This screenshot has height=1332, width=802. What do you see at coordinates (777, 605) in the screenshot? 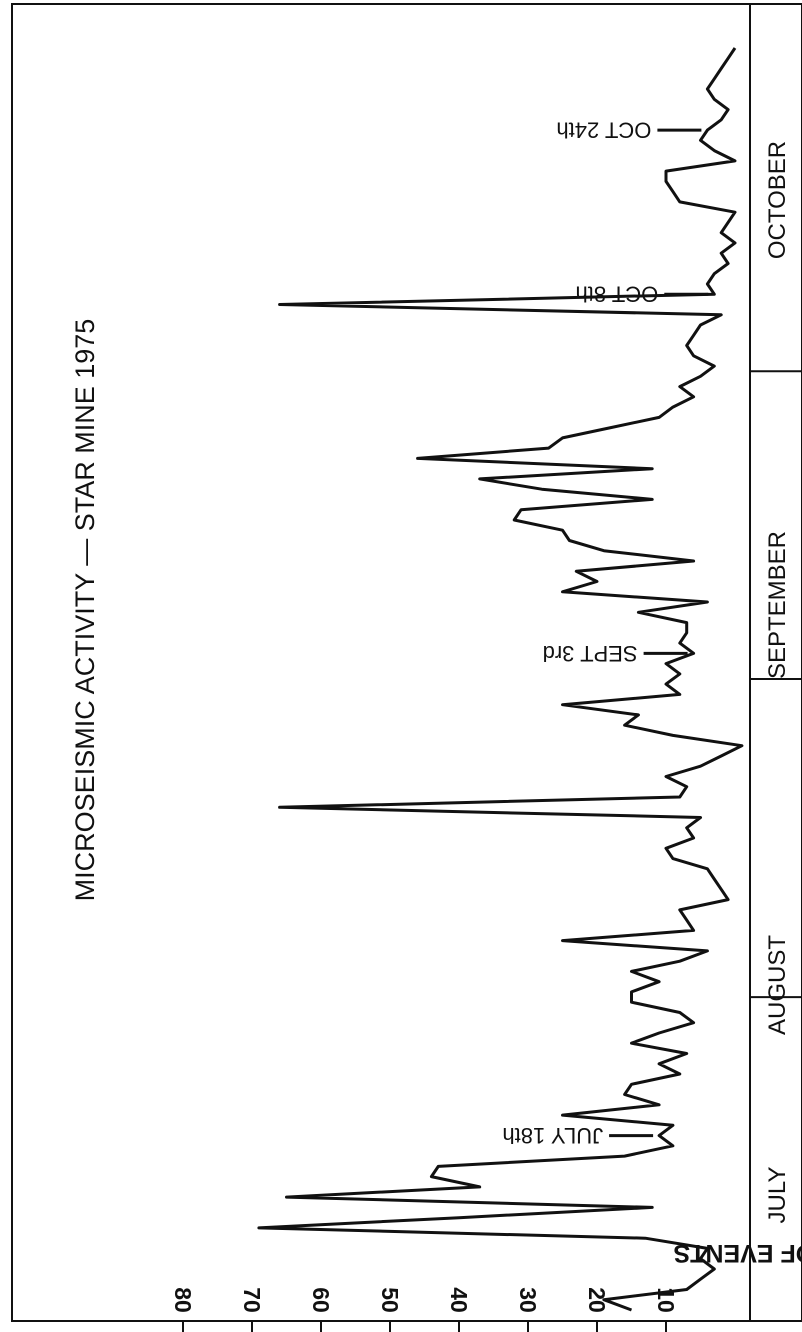
I see `month-label: SEPTEMBER` at bounding box center [777, 605].